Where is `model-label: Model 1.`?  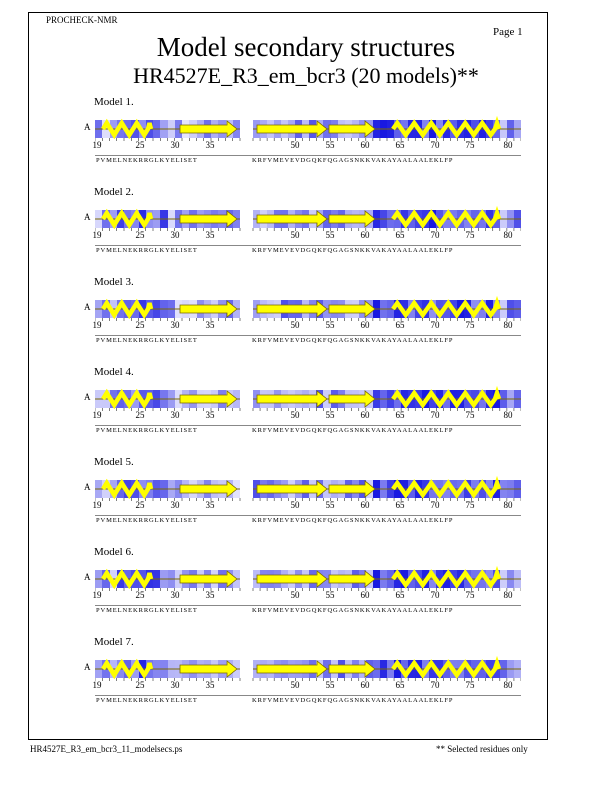 model-label: Model 1. is located at coordinates (114, 102).